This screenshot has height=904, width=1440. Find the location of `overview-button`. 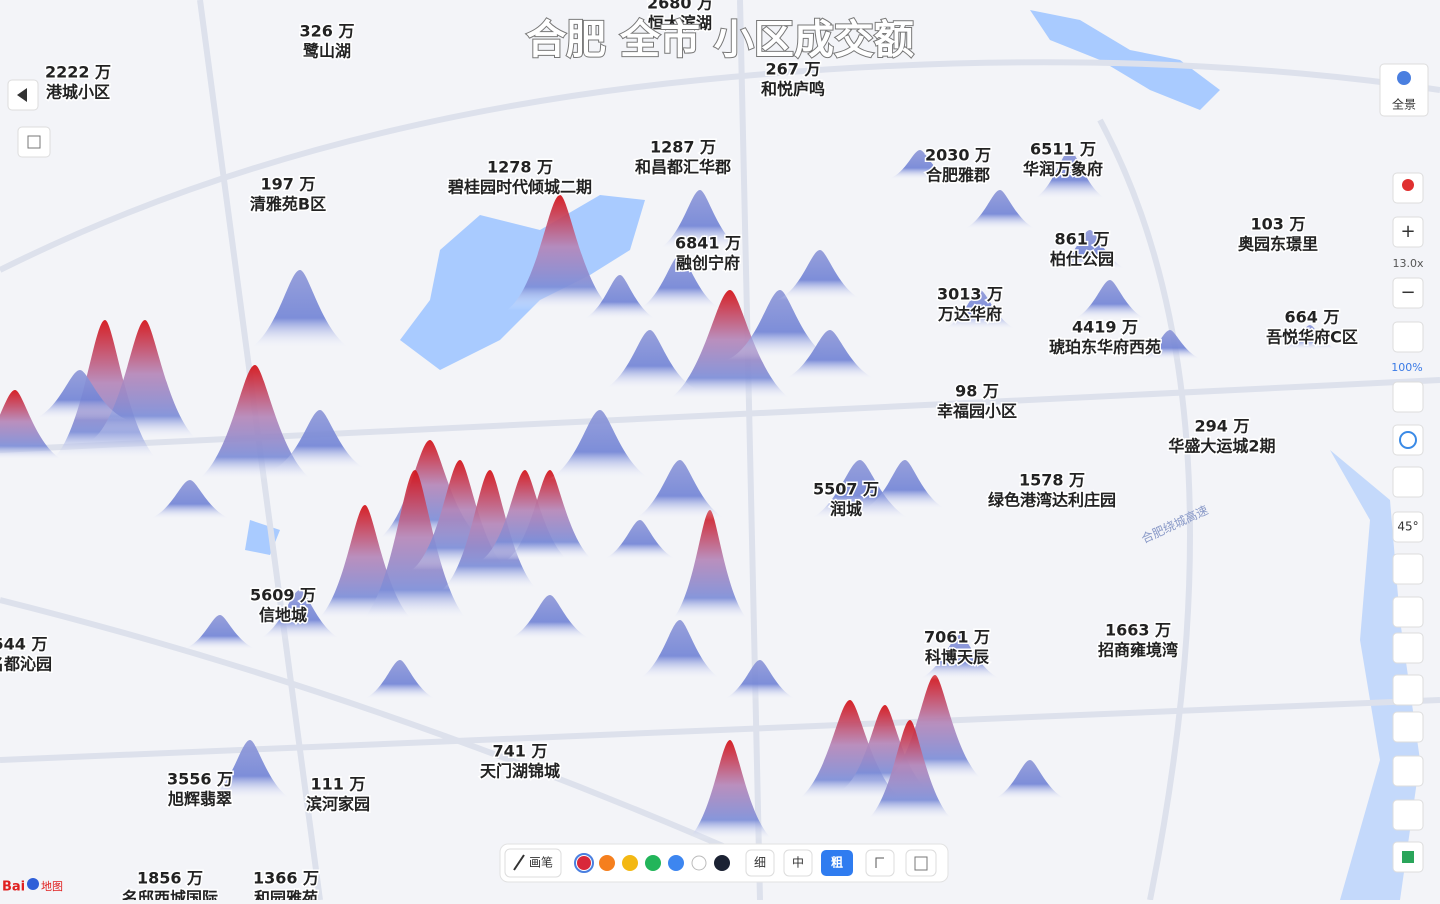

overview-button is located at coordinates (1404, 90).